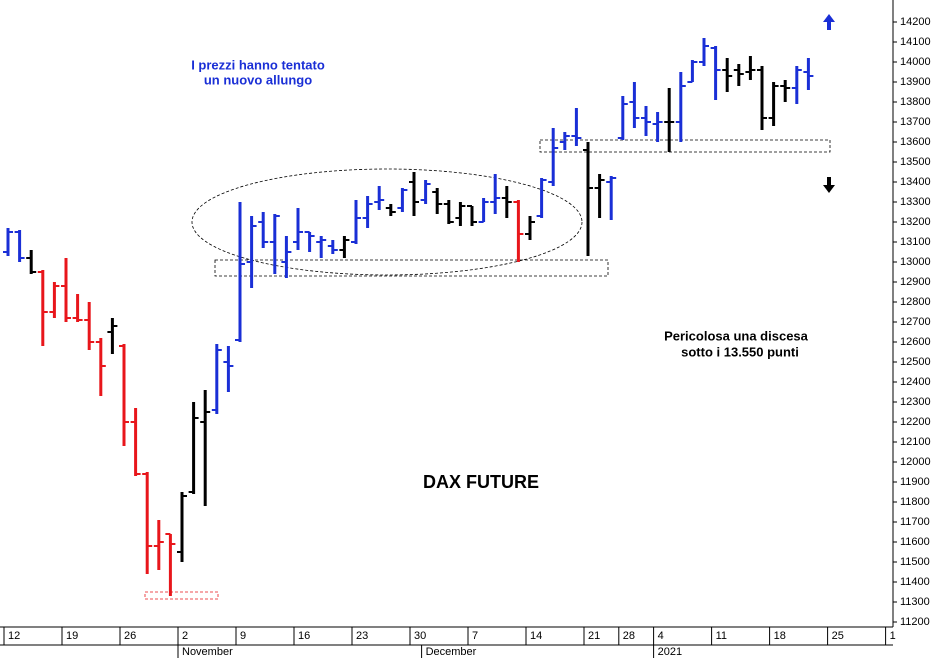  Describe the element at coordinates (130, 636) in the screenshot. I see `x-tick-label: 26` at that location.